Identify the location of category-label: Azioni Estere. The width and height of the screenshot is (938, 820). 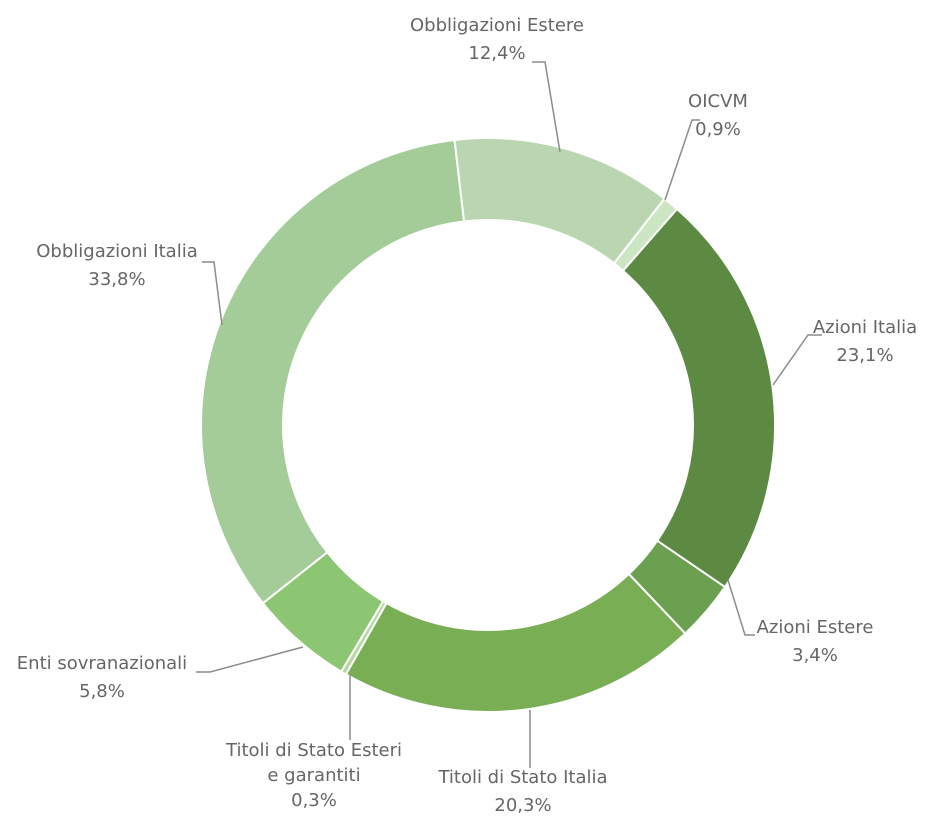
(815, 627).